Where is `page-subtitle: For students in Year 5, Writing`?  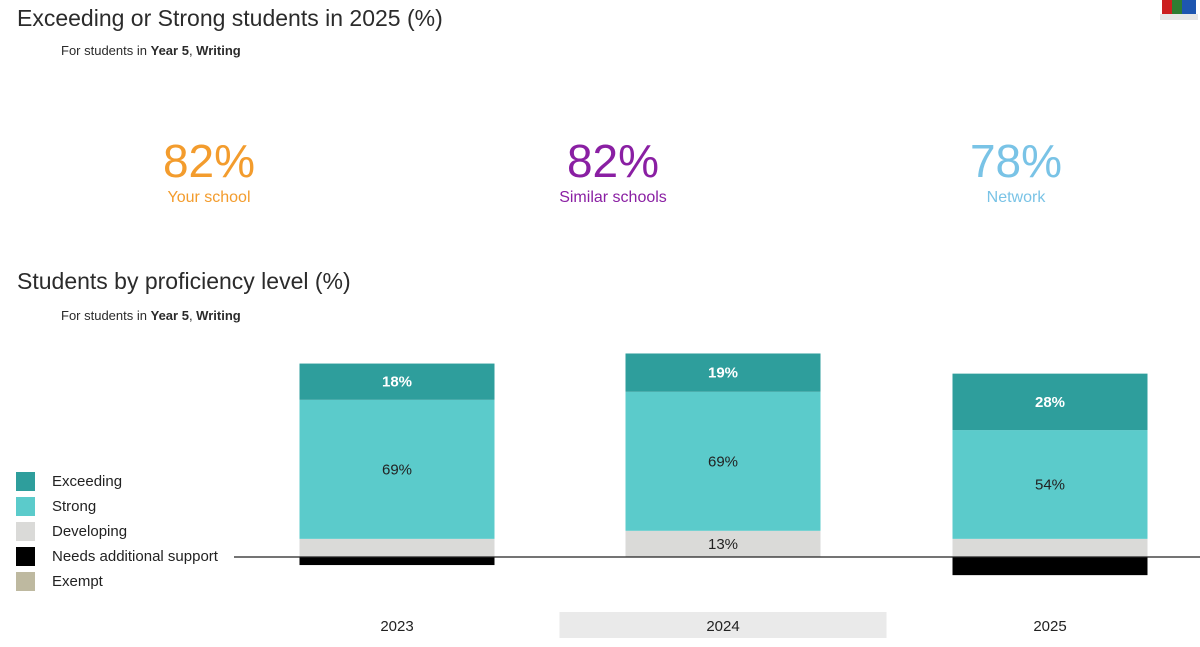 page-subtitle: For students in Year 5, Writing is located at coordinates (151, 50).